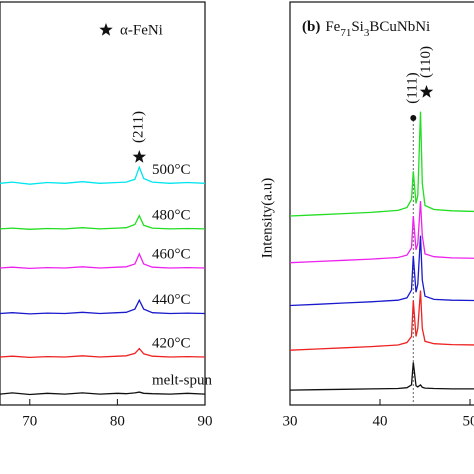 This screenshot has height=474, width=474. I want to click on panel-title: (b) Fe71Si3BCuNbNi, so click(366, 28).